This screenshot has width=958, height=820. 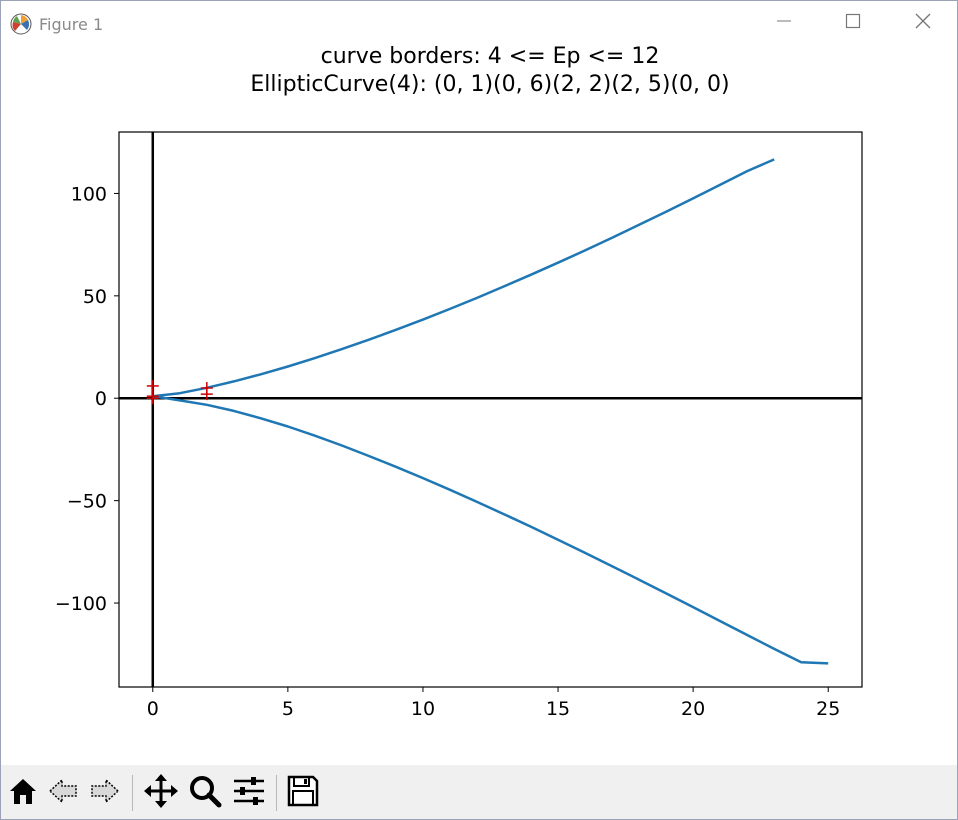 What do you see at coordinates (479, 23) in the screenshot?
I see `title-bar: Figure 1` at bounding box center [479, 23].